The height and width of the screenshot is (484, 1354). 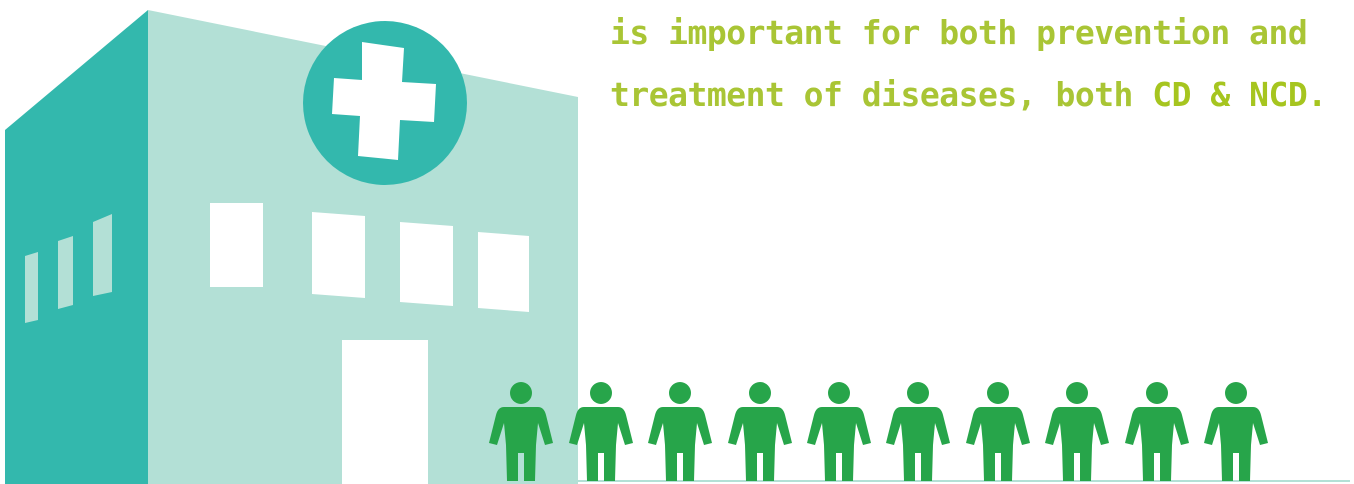 I want to click on door, so click(x=385, y=412).